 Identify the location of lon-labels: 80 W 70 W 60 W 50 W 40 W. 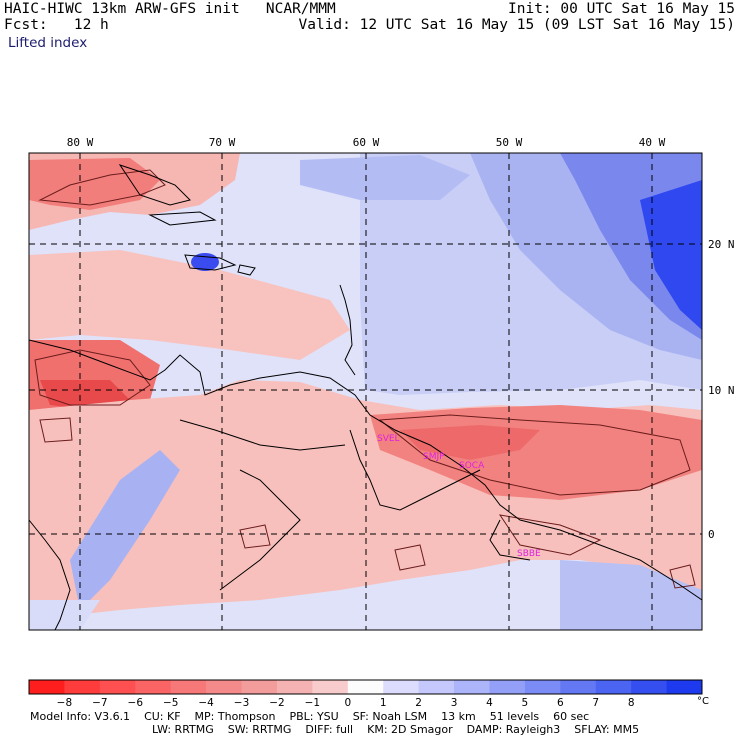
(366, 142).